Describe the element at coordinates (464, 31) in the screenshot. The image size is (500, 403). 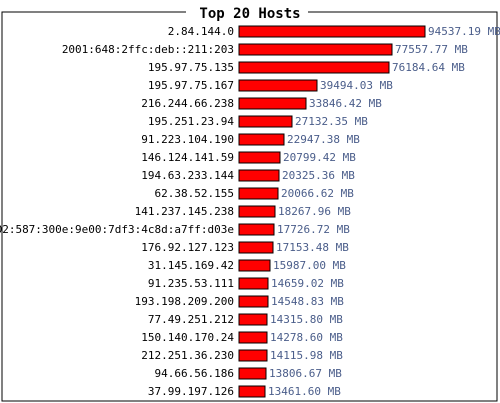
I see `value-label: 94537.19 MB` at that location.